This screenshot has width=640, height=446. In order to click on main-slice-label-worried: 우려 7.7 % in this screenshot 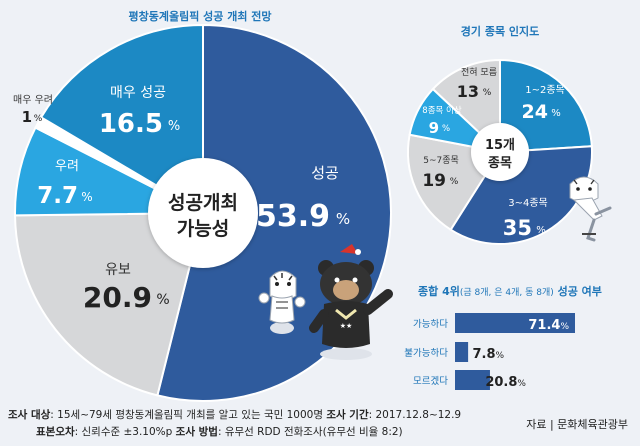, I will do `click(64, 184)`.